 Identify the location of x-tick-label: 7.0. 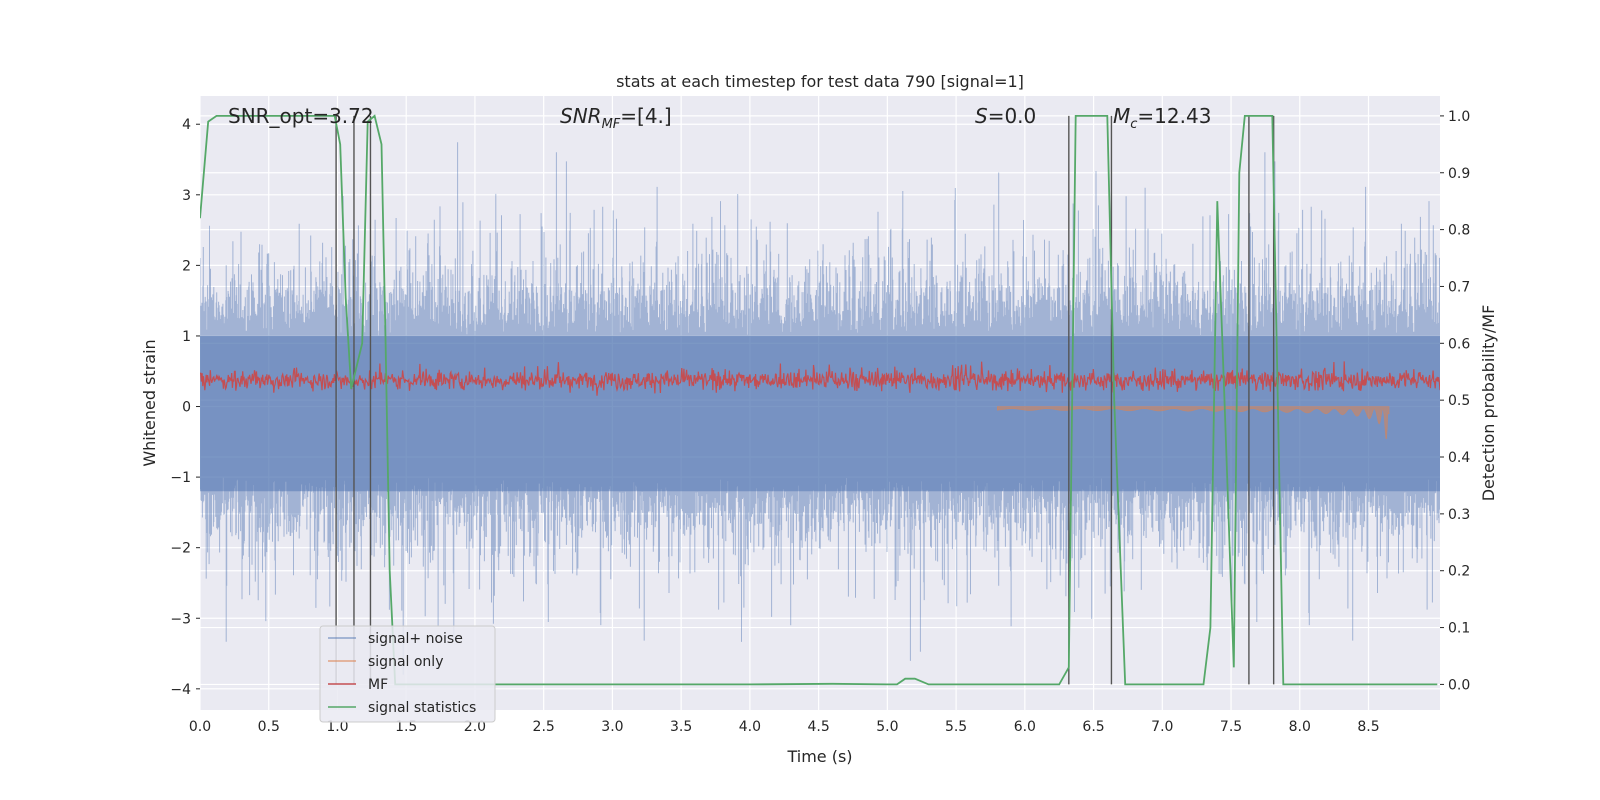
(1162, 727).